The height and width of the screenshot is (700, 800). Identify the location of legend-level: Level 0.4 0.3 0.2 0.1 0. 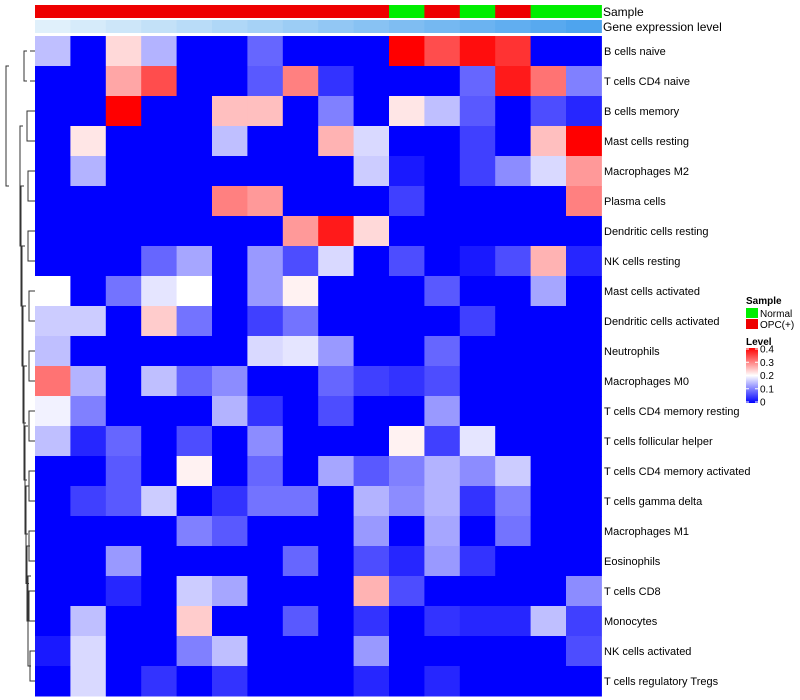
(760, 373).